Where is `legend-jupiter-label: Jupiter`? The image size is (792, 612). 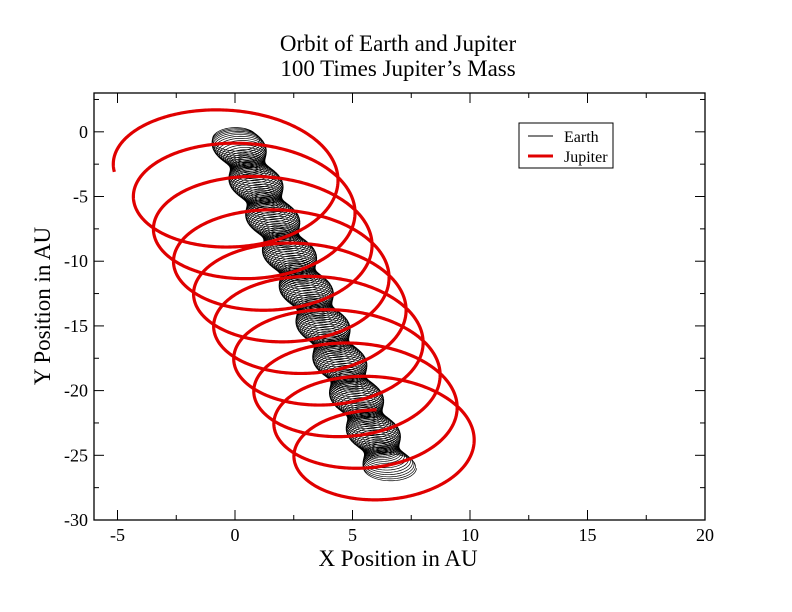 legend-jupiter-label: Jupiter is located at coordinates (586, 157).